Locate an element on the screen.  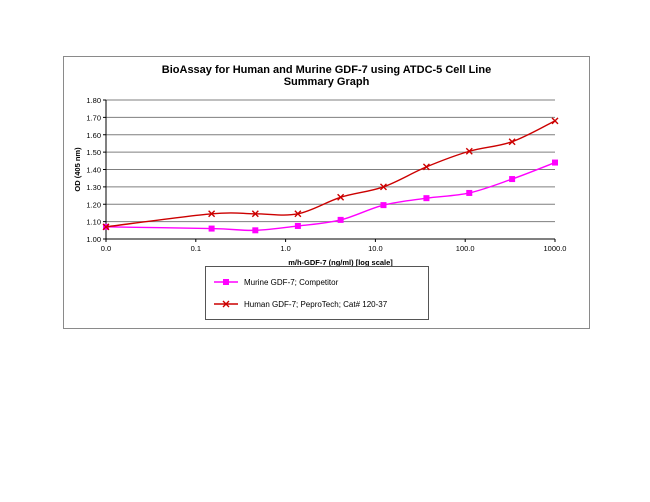
x-tick-label: 10.0 is located at coordinates (375, 248).